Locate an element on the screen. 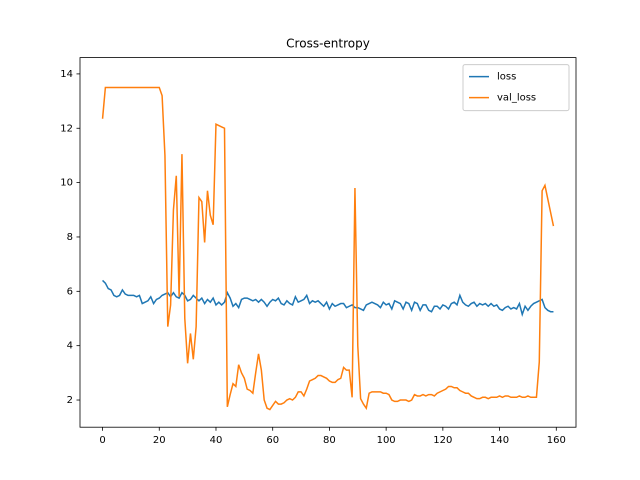 Image resolution: width=640 pixels, height=480 pixels. x-tick-label: 20 is located at coordinates (159, 440).